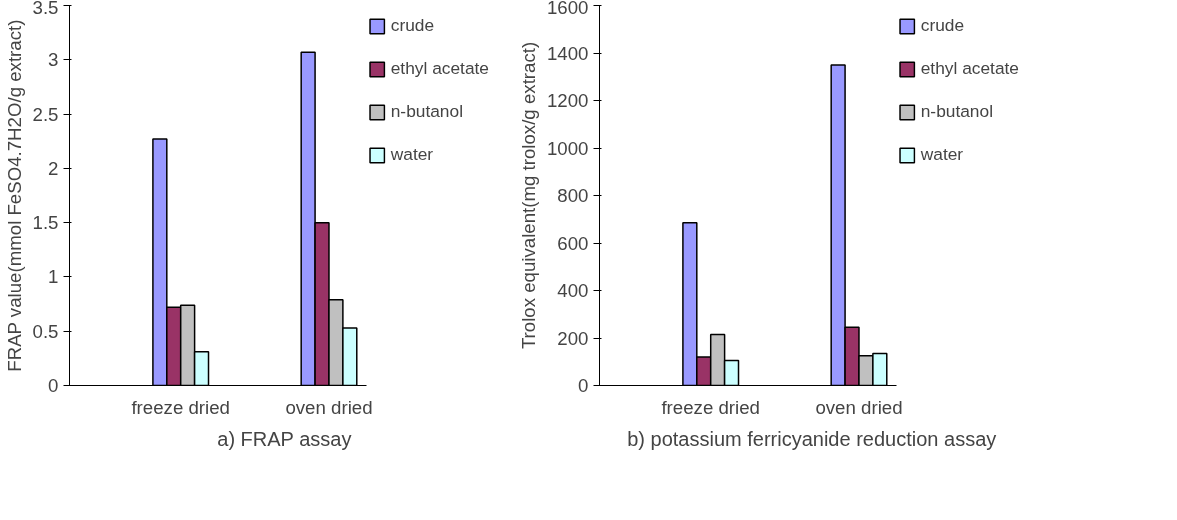 The height and width of the screenshot is (520, 1177). I want to click on text: a) FRAP assay, so click(284, 438).